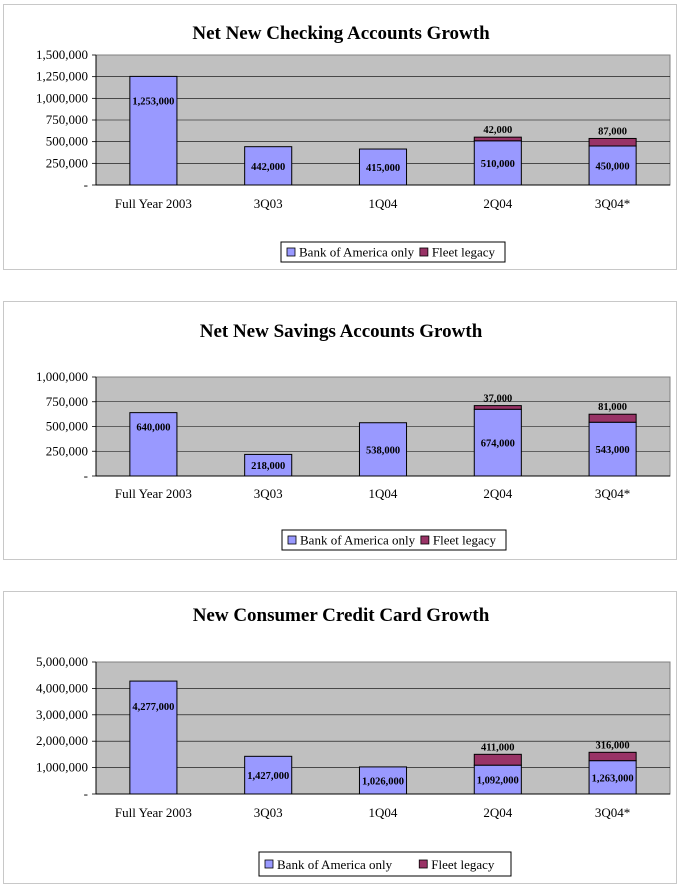 This screenshot has width=680, height=889. What do you see at coordinates (383, 203) in the screenshot?
I see `checking-category-label: 1Q04` at bounding box center [383, 203].